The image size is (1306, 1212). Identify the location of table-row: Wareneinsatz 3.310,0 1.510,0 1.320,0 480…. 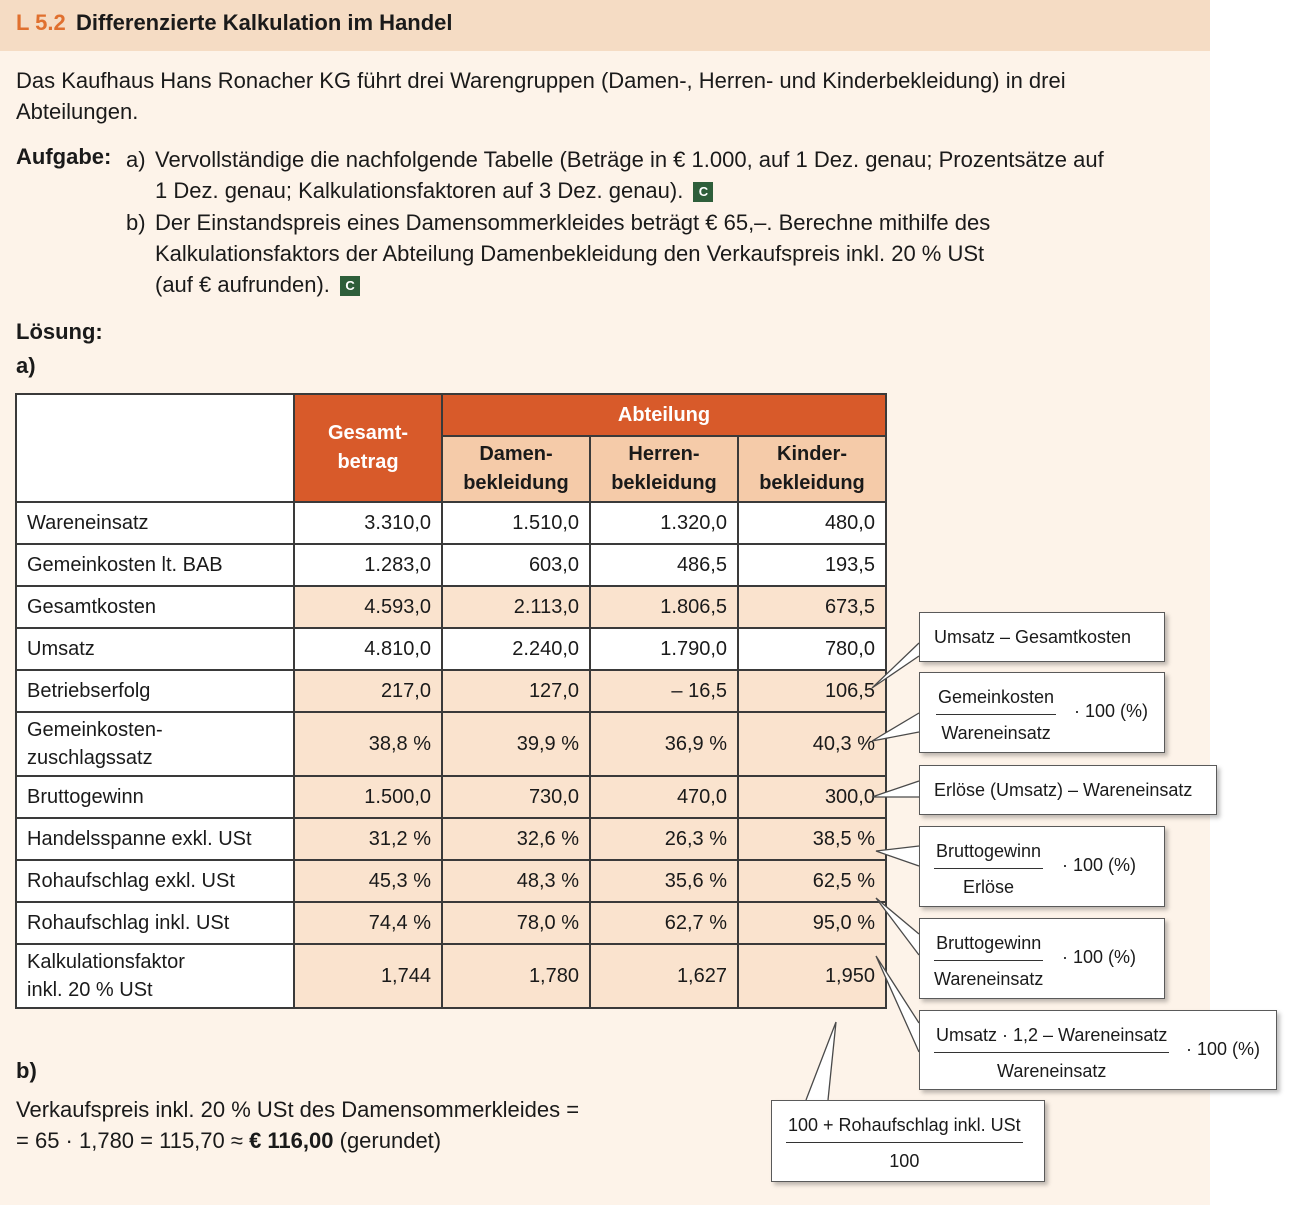
(451, 523).